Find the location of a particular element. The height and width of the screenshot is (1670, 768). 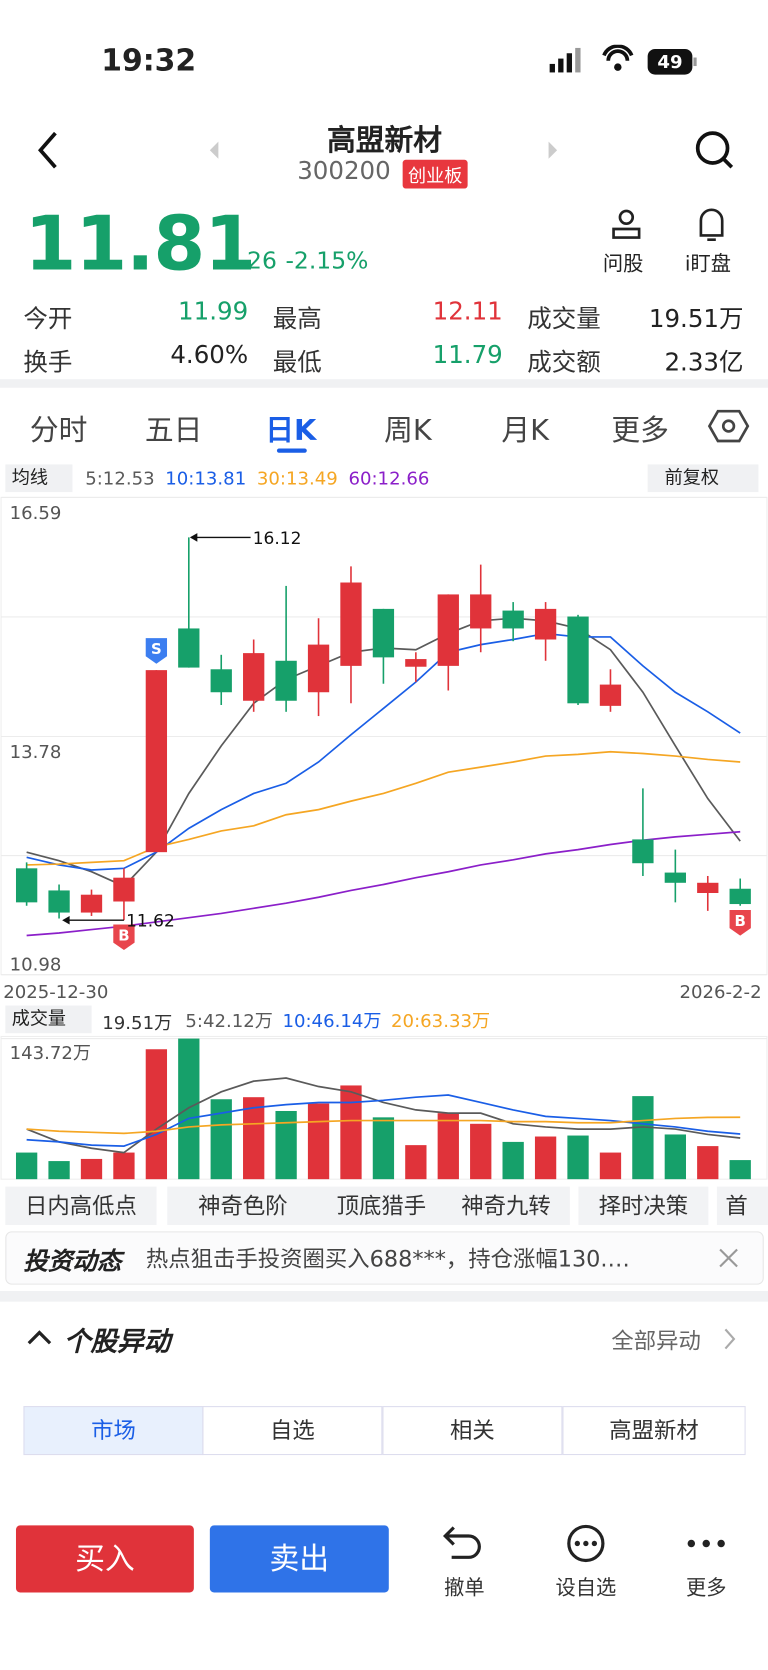

stat-value: 11.99 is located at coordinates (213, 312).